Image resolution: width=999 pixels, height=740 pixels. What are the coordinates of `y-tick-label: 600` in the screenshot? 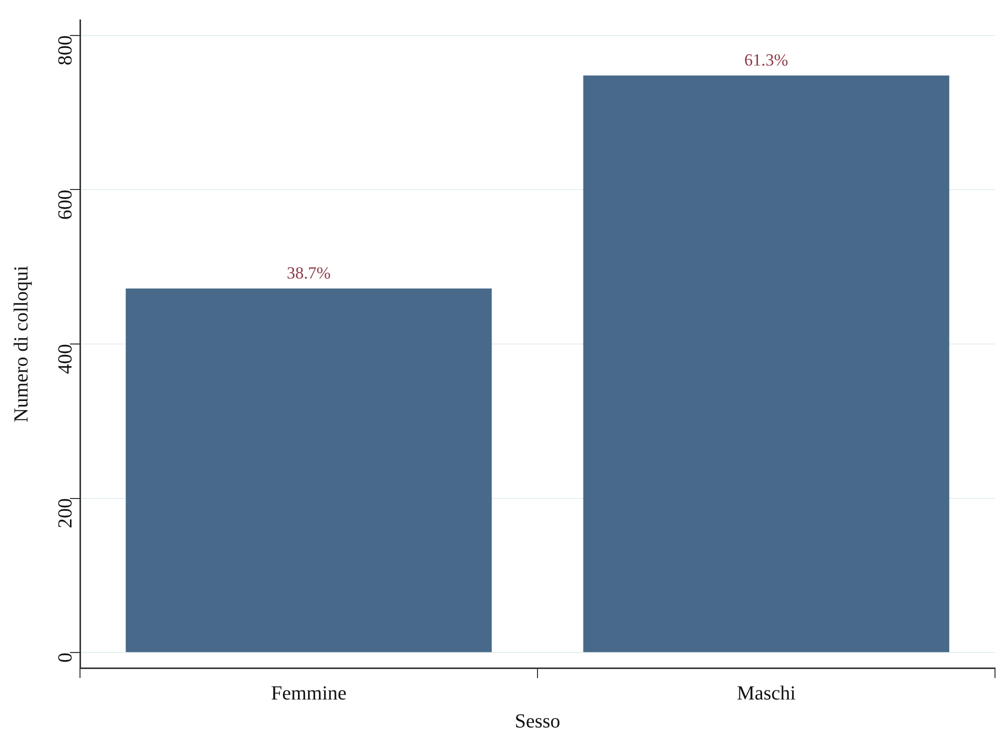 It's located at (65, 205).